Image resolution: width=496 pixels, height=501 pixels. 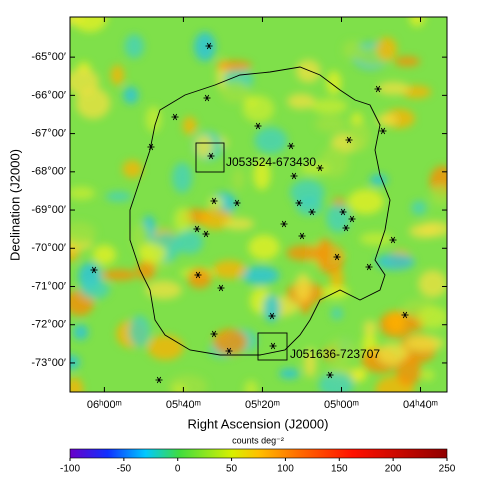 I want to click on y-tick-label: -67°00′, so click(x=48, y=133).